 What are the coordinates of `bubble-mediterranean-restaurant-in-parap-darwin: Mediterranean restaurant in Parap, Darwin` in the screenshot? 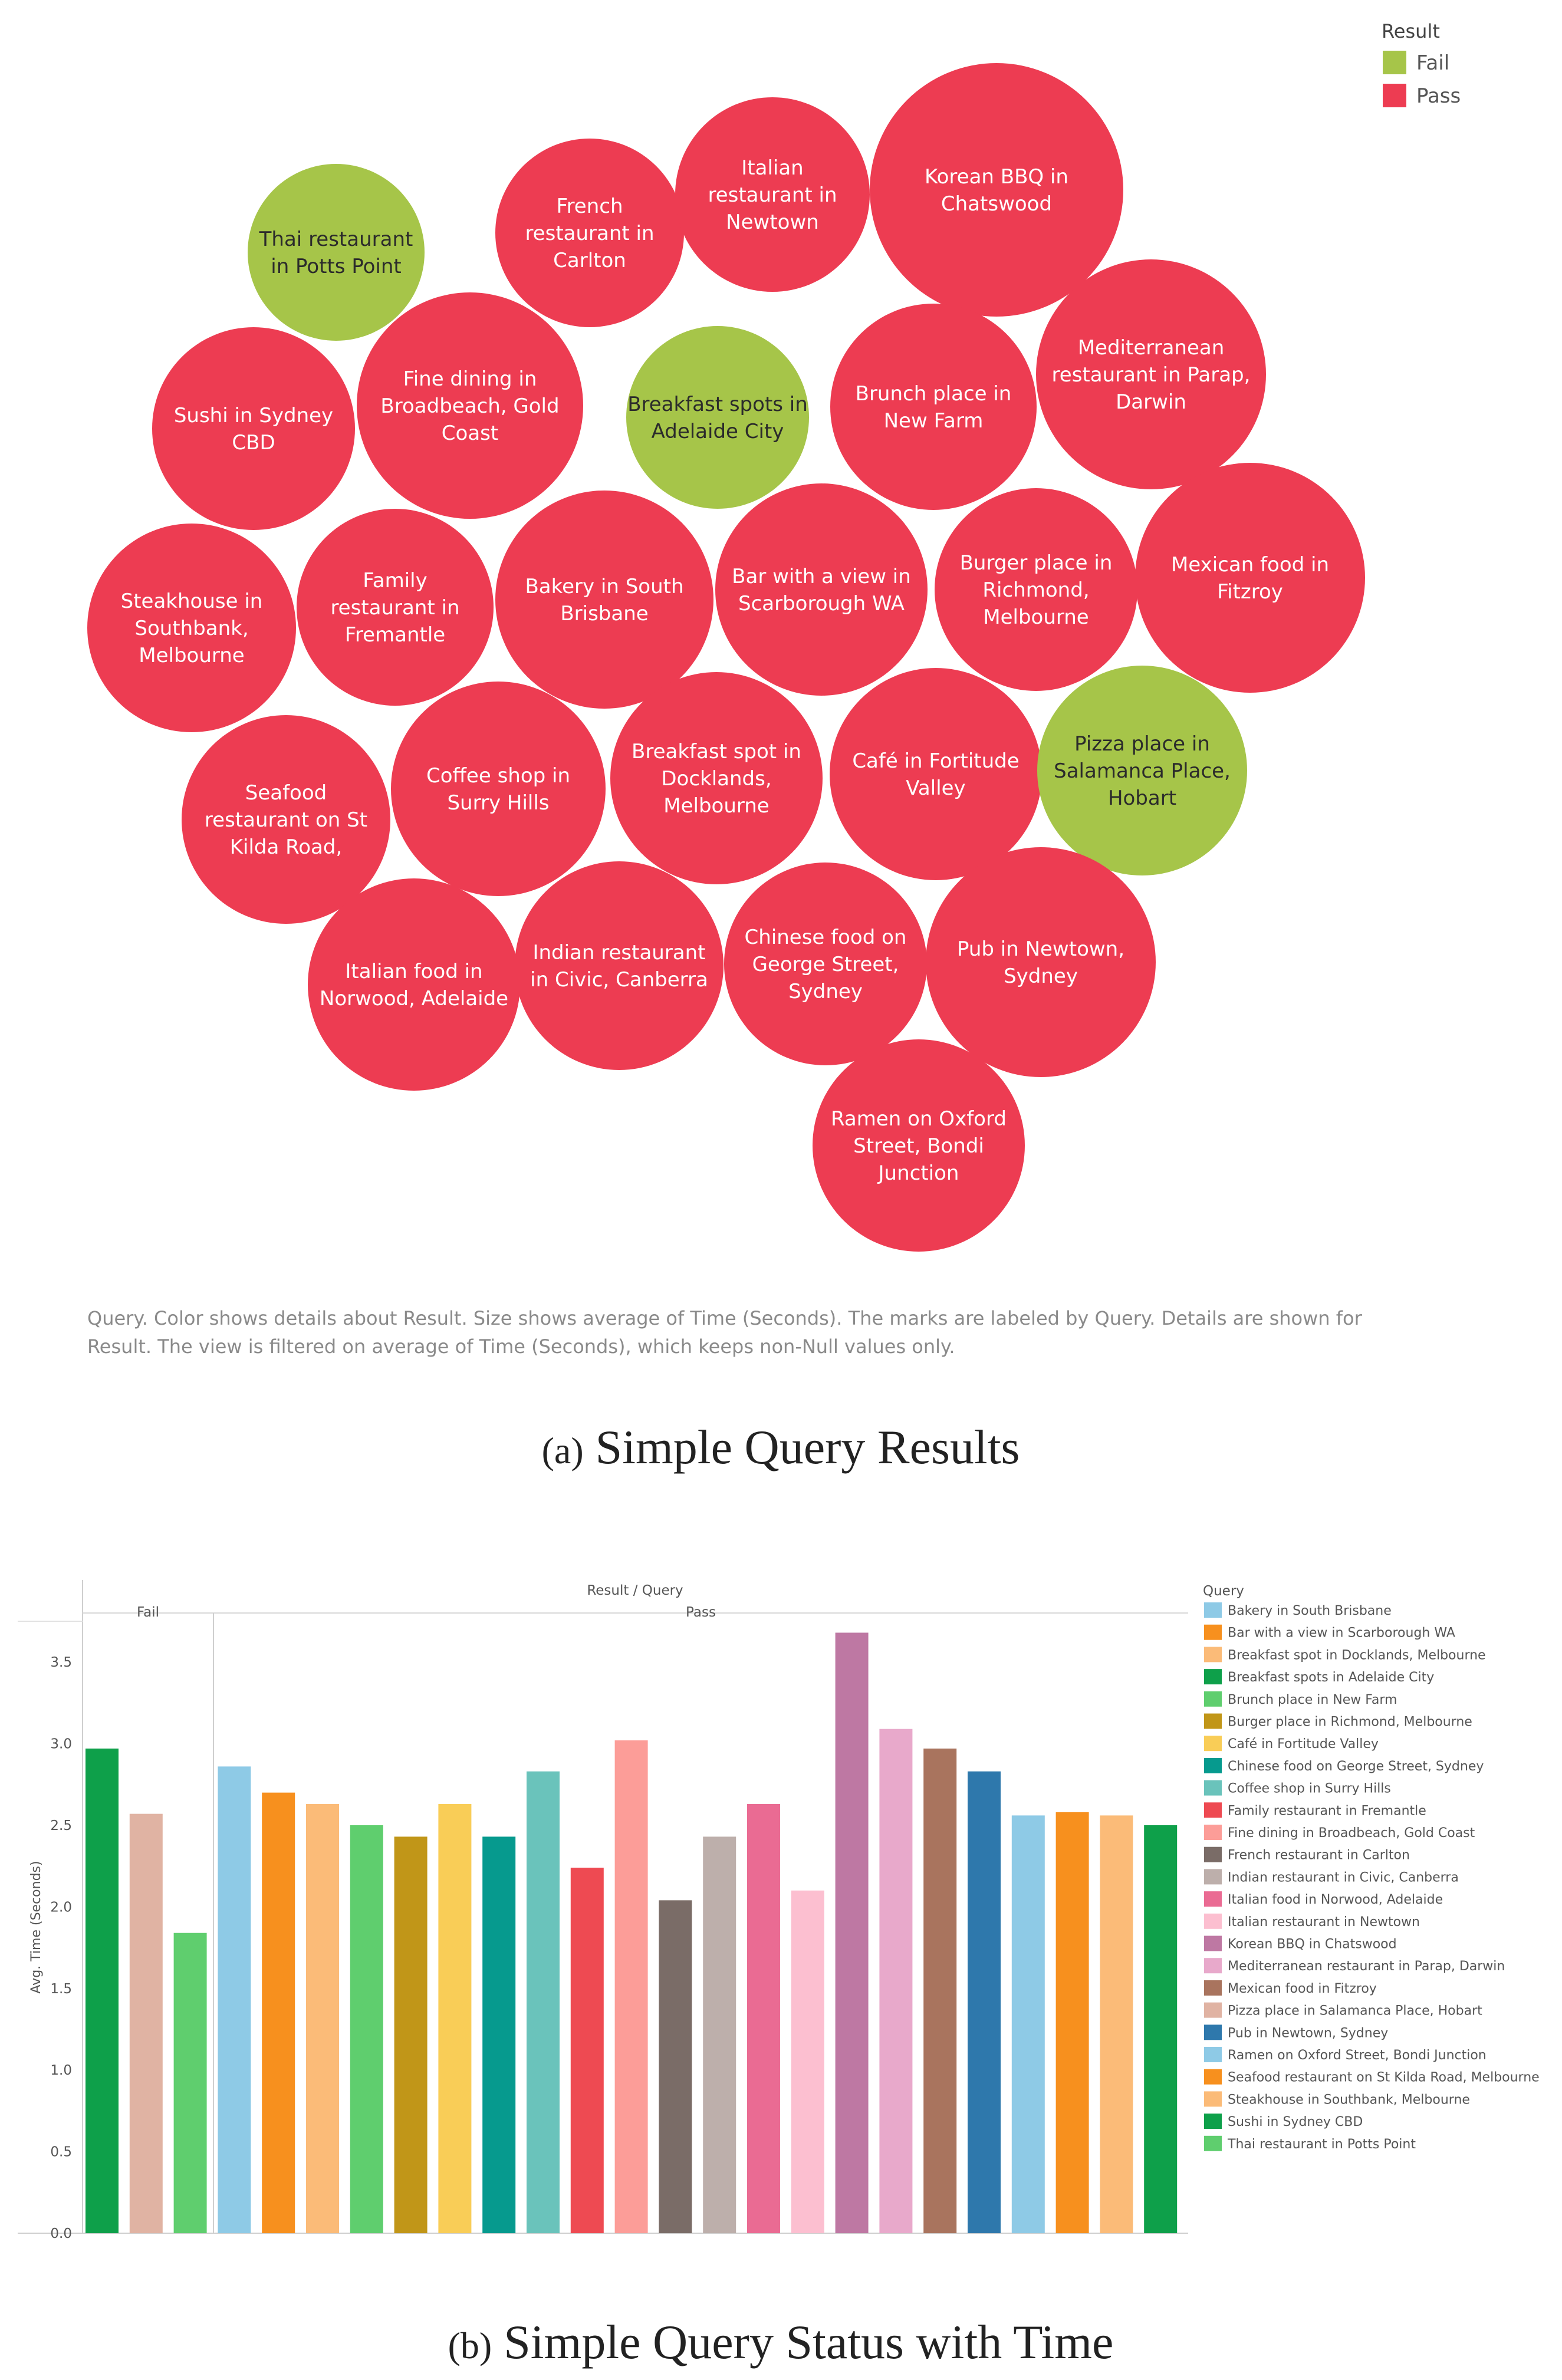 It's located at (1151, 374).